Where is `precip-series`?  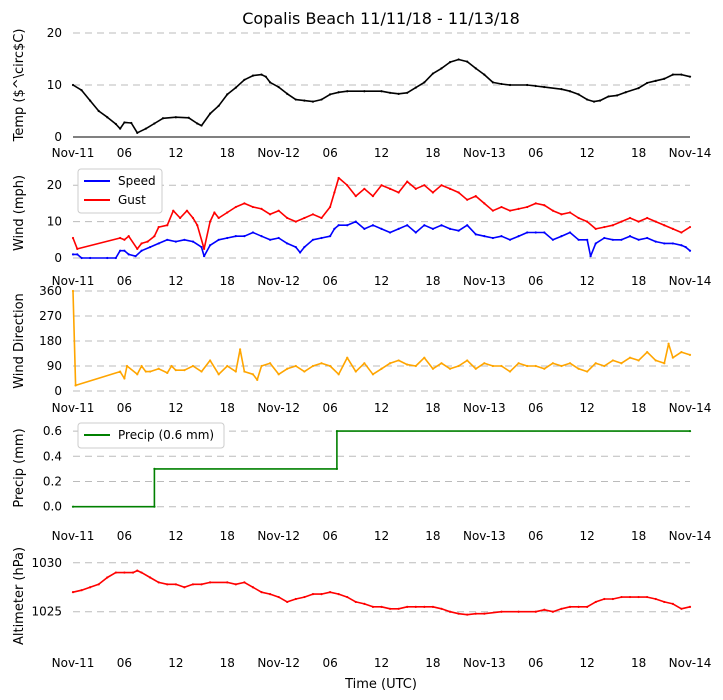 precip-series is located at coordinates (381, 468).